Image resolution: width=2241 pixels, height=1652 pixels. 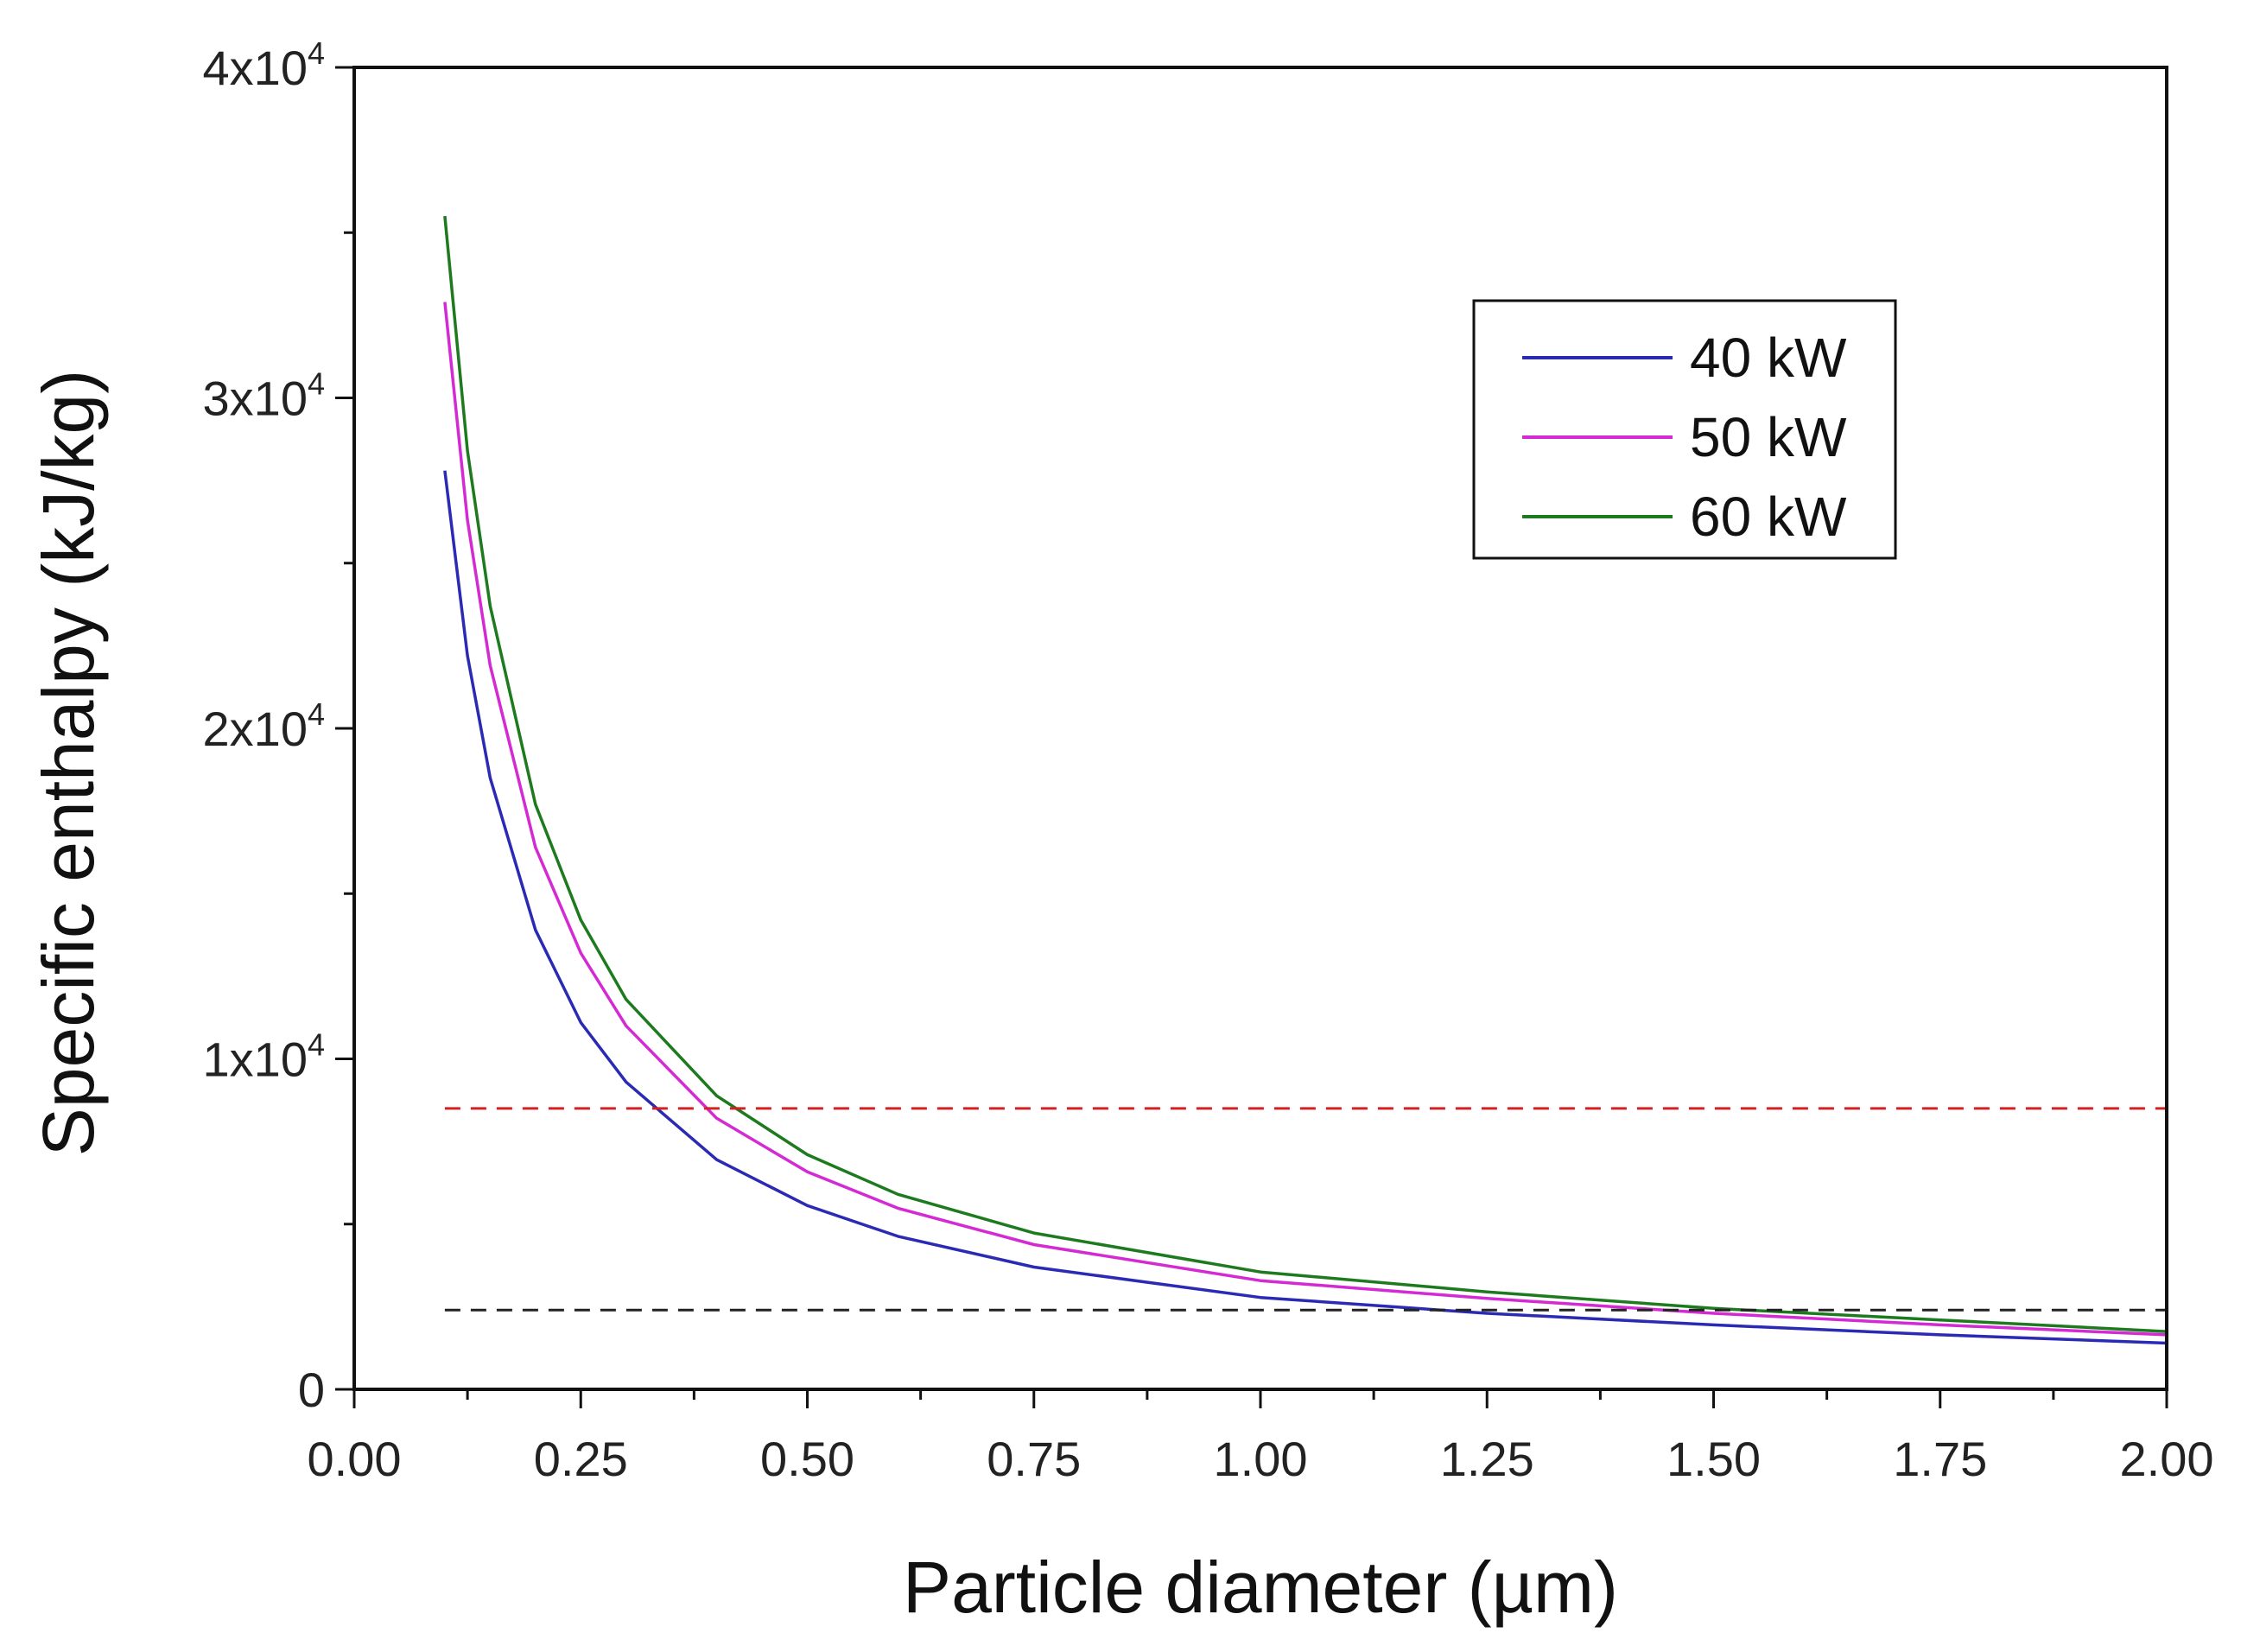 What do you see at coordinates (1940, 1459) in the screenshot?
I see `x-tick-label: 1.75` at bounding box center [1940, 1459].